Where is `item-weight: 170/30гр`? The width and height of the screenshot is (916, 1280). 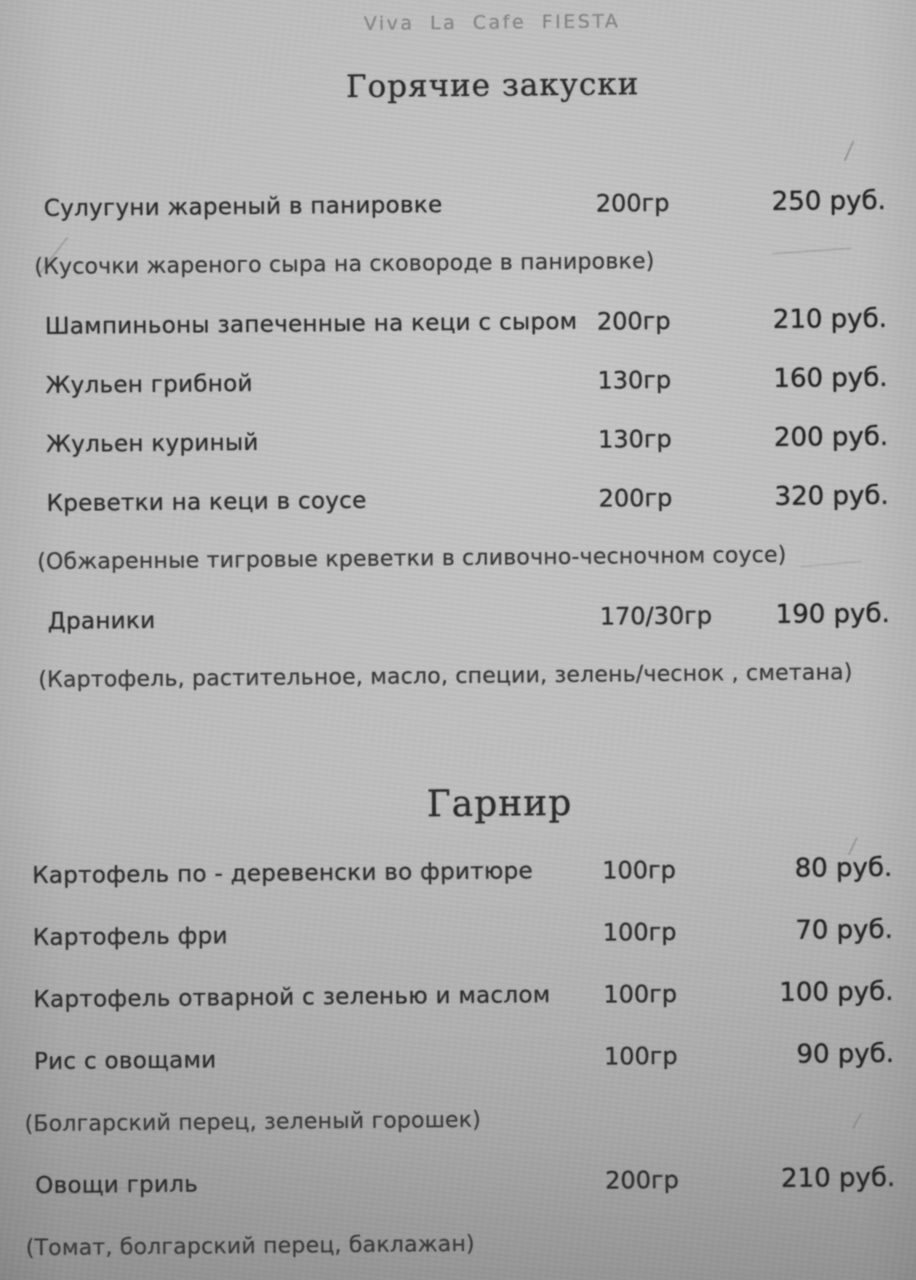
item-weight: 170/30гр is located at coordinates (656, 616).